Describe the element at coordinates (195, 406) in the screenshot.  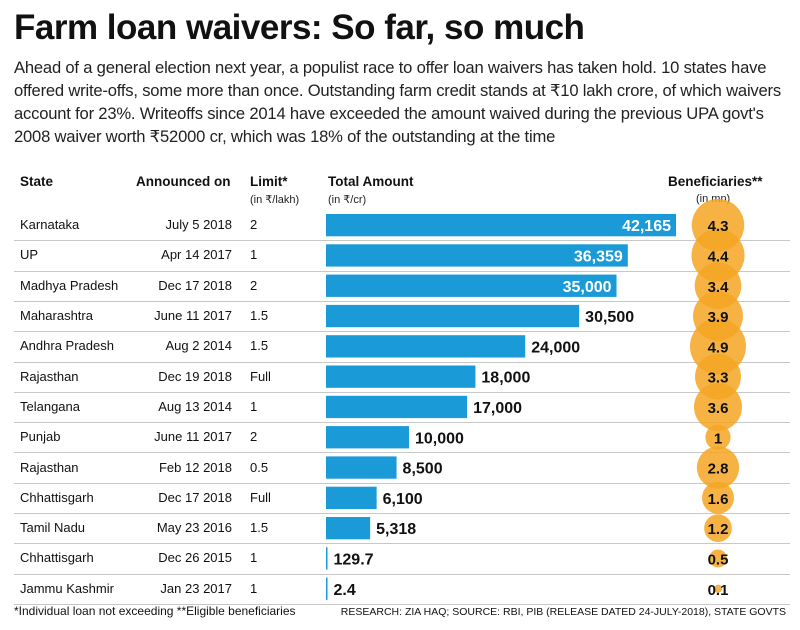
I see `announced-cell: Aug 13 2014` at that location.